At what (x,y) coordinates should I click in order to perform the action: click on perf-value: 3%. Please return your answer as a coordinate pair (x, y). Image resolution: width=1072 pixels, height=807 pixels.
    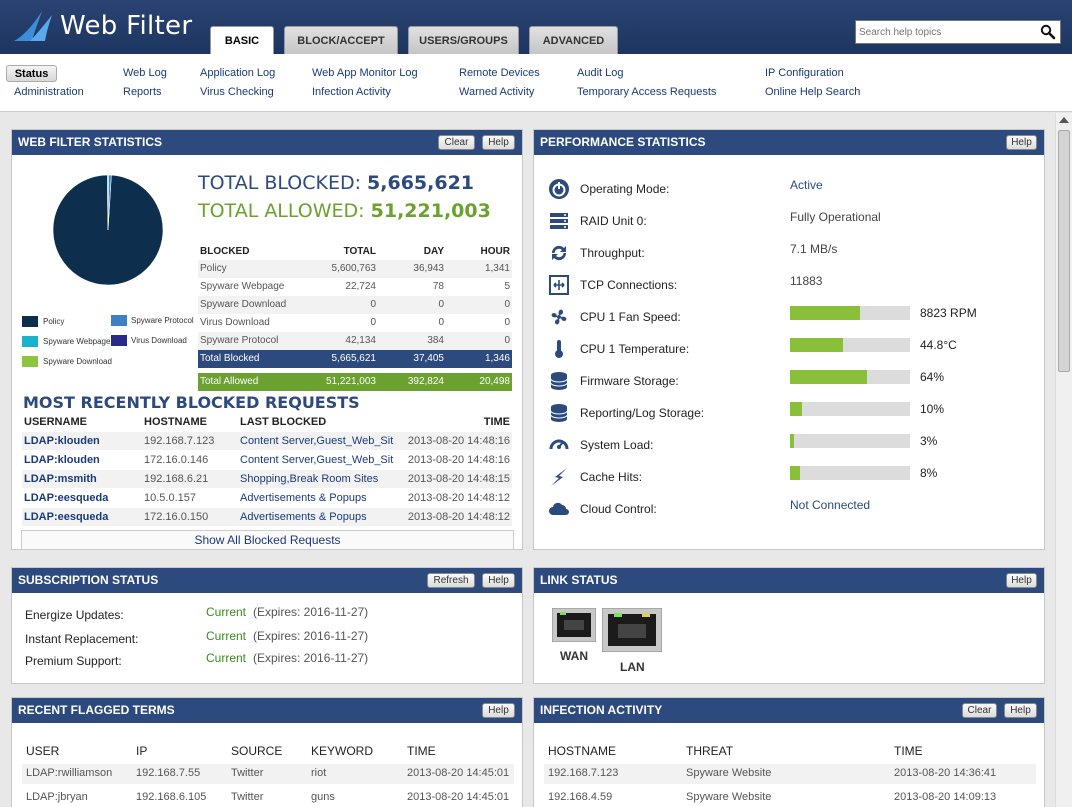
    Looking at the image, I should click on (929, 441).